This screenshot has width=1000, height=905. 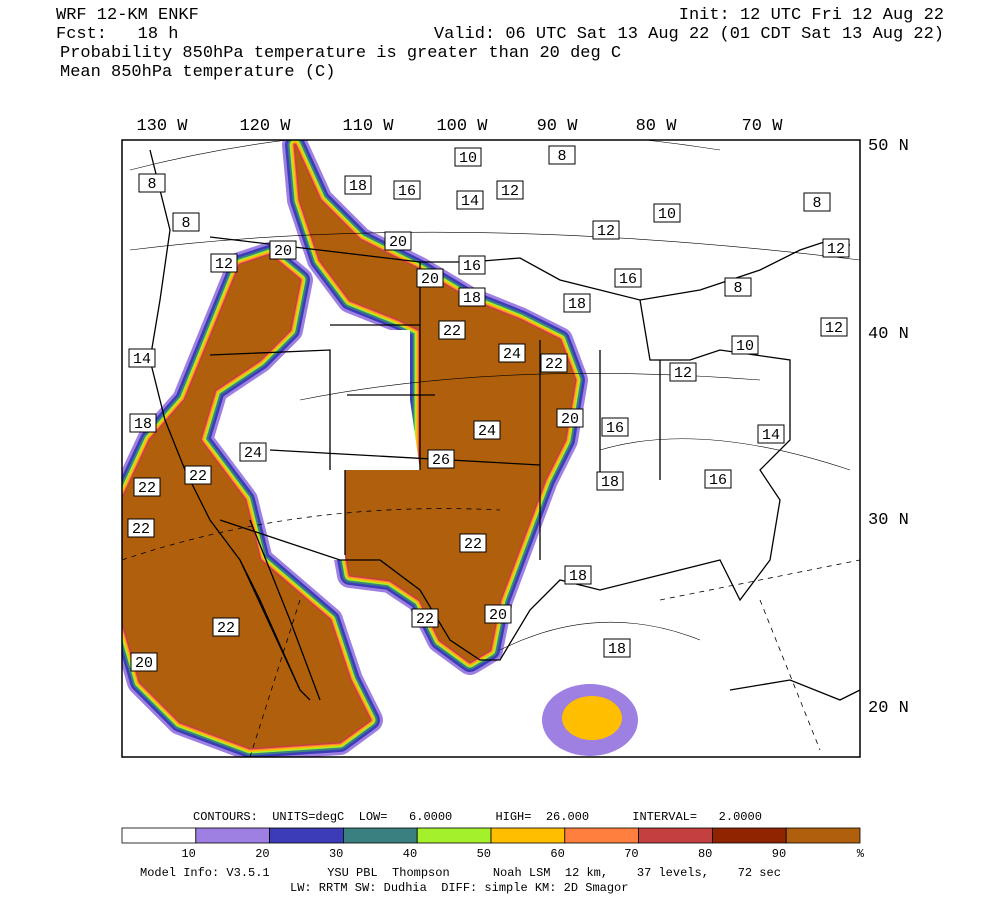 I want to click on colorbar-tick-label: 20, so click(x=262, y=854).